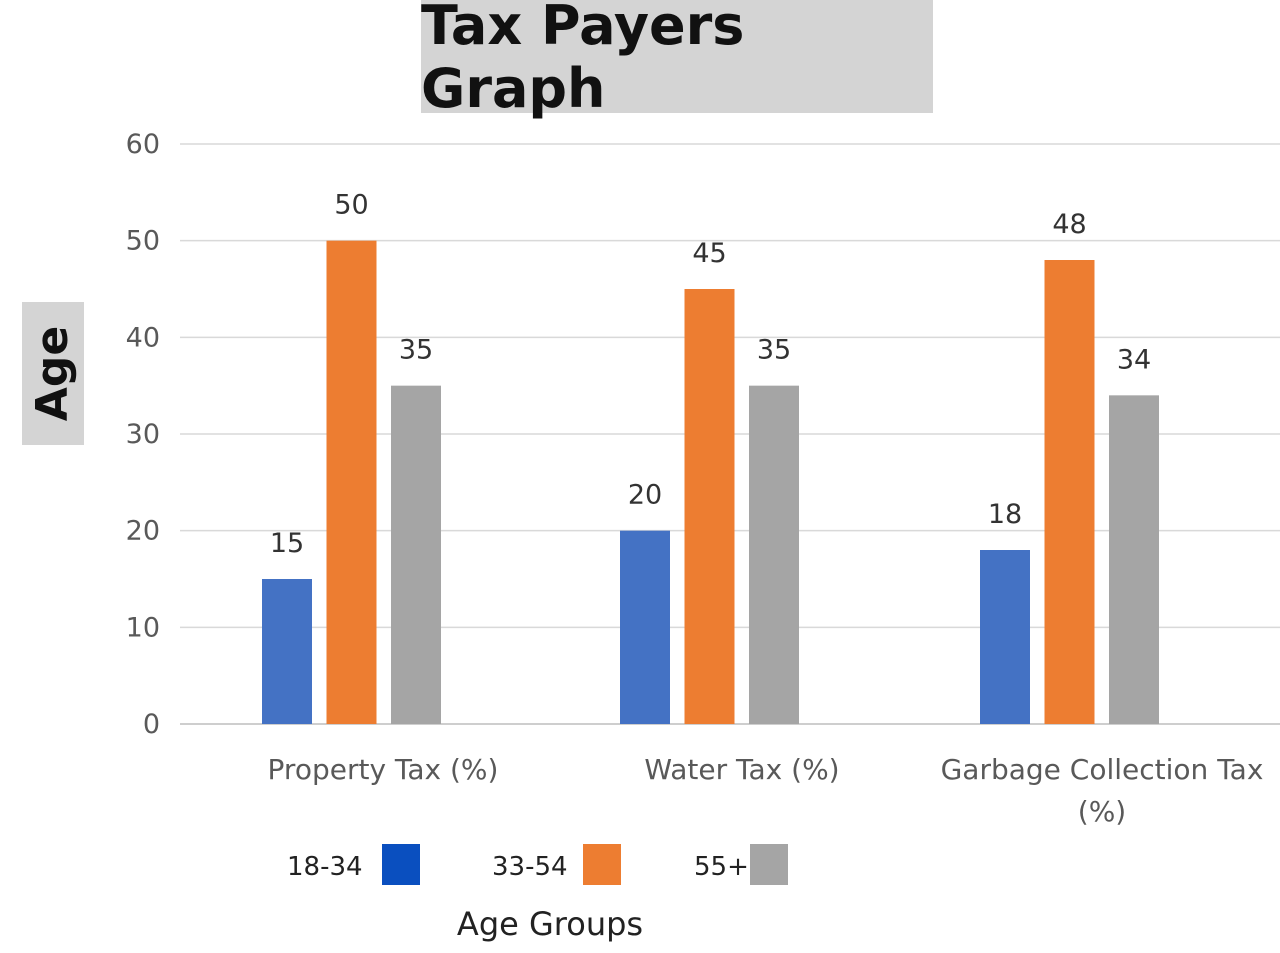 The height and width of the screenshot is (953, 1280). Describe the element at coordinates (1102, 790) in the screenshot. I see `x-tick-label: Garbage Collection Tax (%)` at that location.